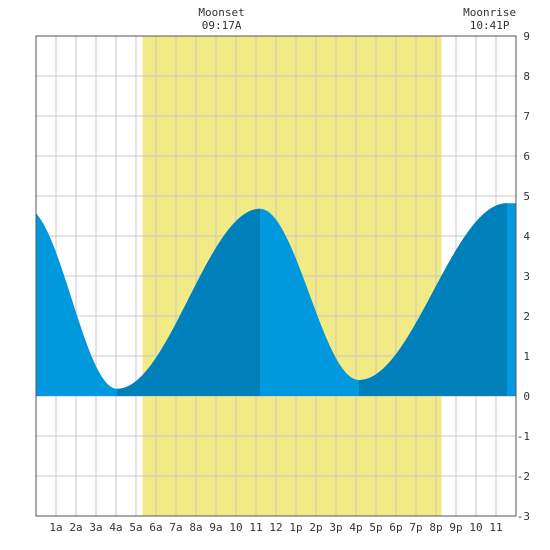 The image size is (550, 550). What do you see at coordinates (415, 527) in the screenshot?
I see `x-tick-label: 7p` at bounding box center [415, 527].